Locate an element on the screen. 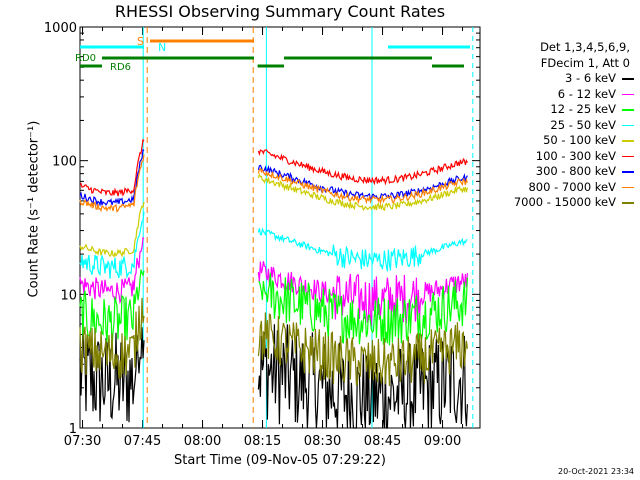 The image size is (640, 480). legend-entry: 50 - 100 keV is located at coordinates (561, 141).